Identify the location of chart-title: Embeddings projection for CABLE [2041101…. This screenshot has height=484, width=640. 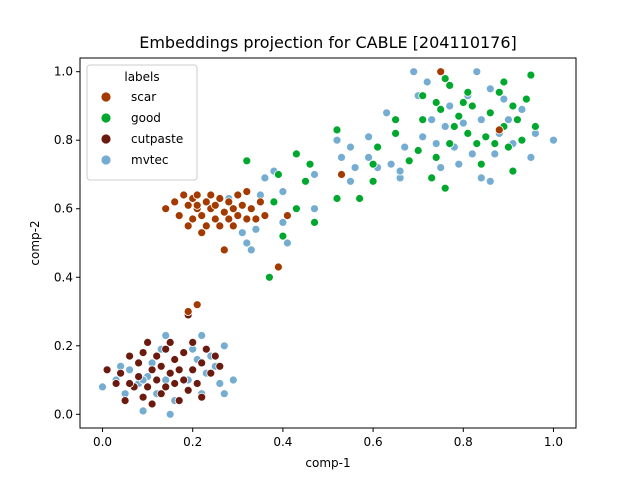
(328, 42).